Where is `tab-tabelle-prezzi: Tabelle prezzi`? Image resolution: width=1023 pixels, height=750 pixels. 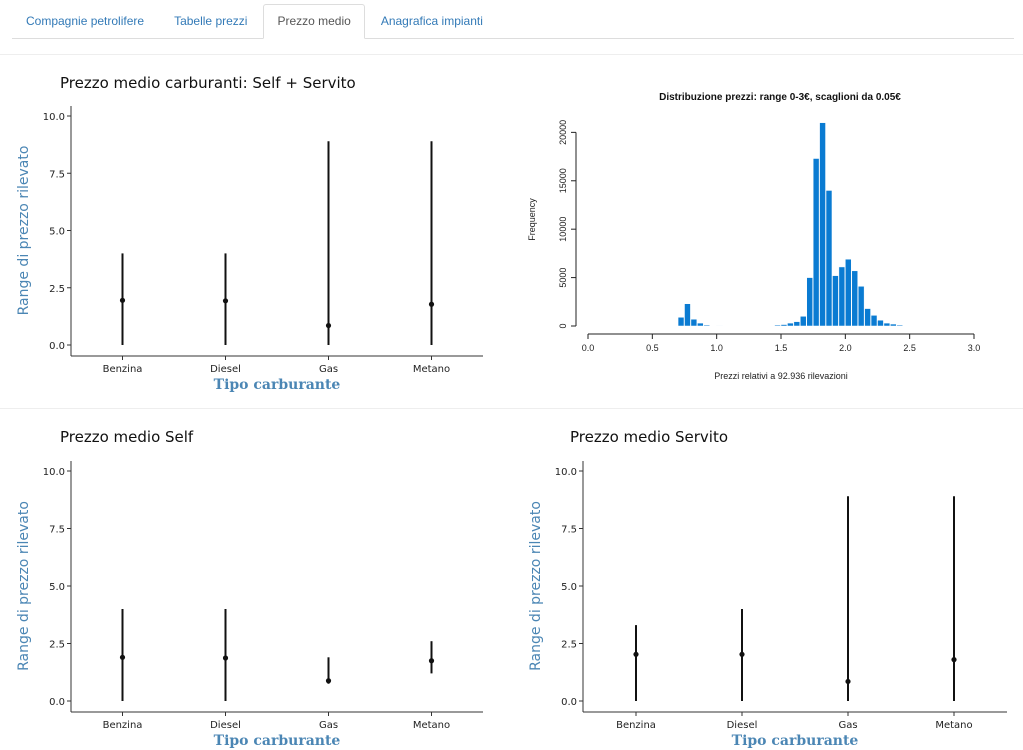
tab-tabelle-prezzi: Tabelle prezzi is located at coordinates (211, 21).